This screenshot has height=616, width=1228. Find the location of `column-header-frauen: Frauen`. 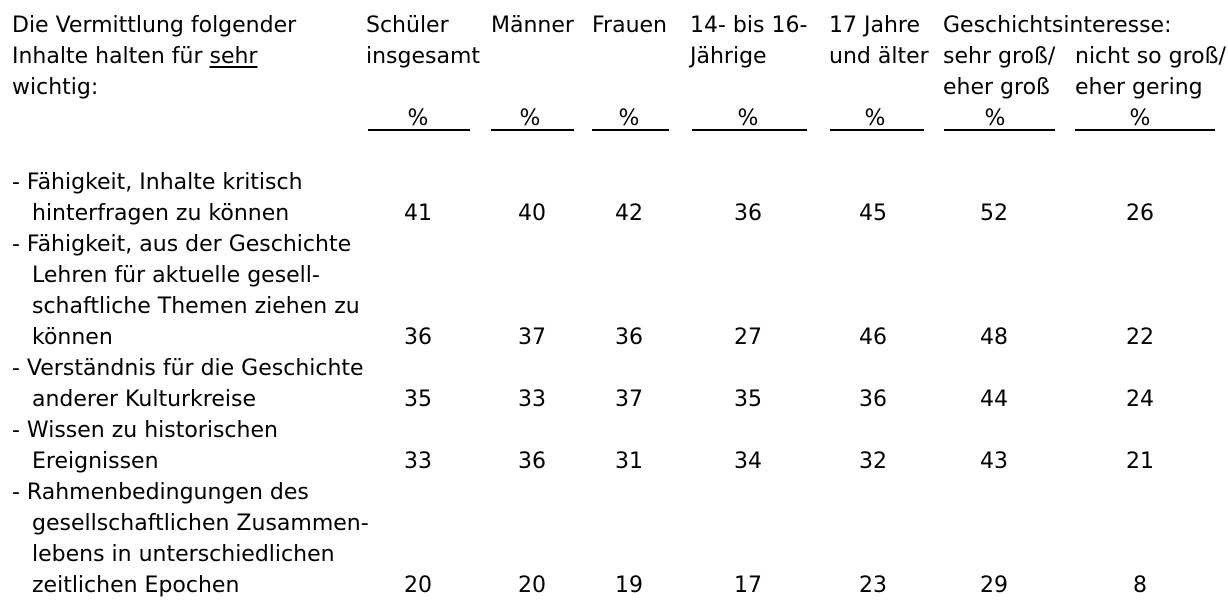

column-header-frauen: Frauen is located at coordinates (630, 25).